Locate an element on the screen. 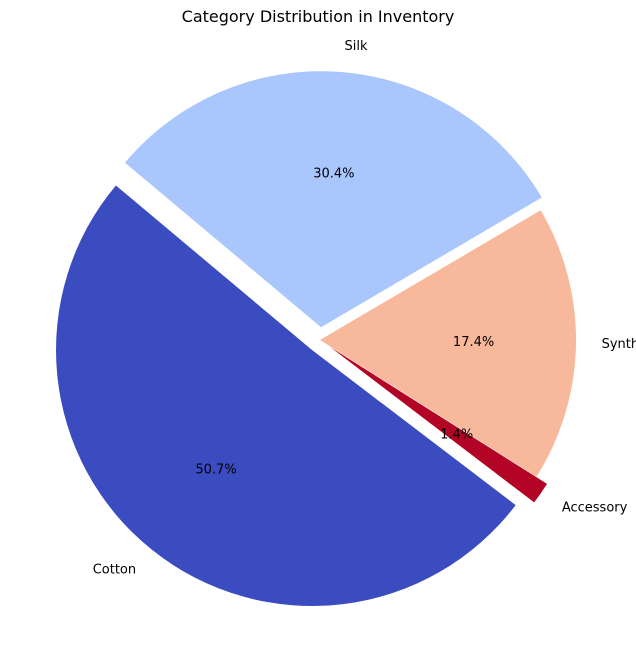 Image resolution: width=636 pixels, height=658 pixels. pct-label-accessory: 1.4% is located at coordinates (456, 434).